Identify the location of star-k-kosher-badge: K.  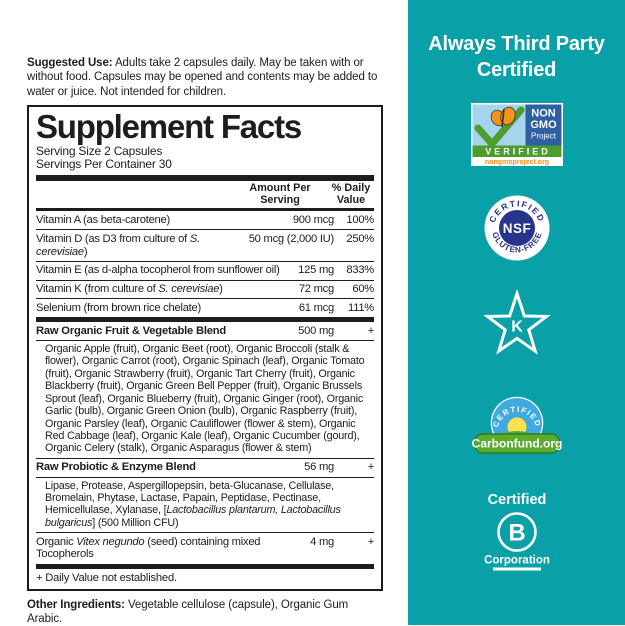
(516, 322).